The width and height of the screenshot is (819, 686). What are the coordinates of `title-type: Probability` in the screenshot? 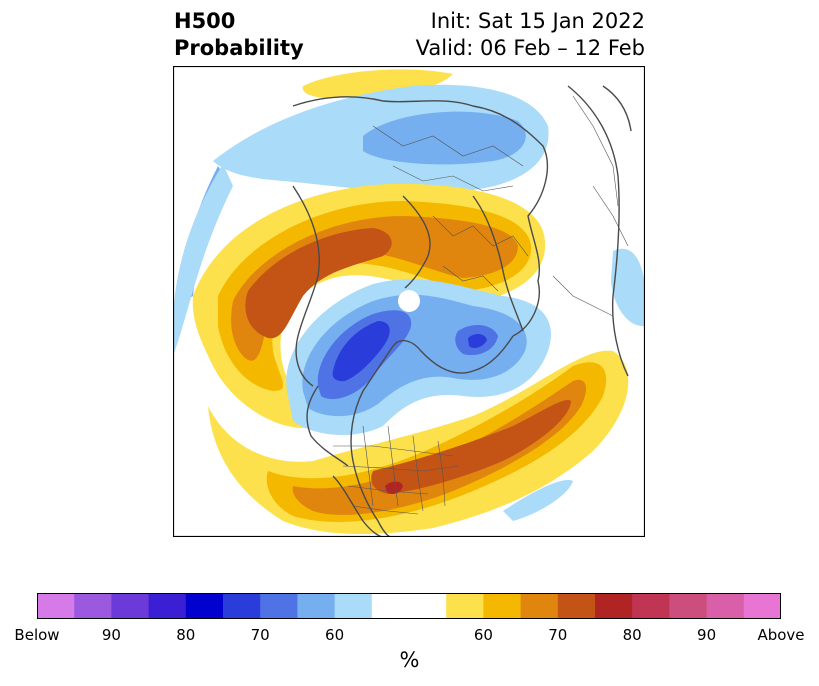 It's located at (239, 48).